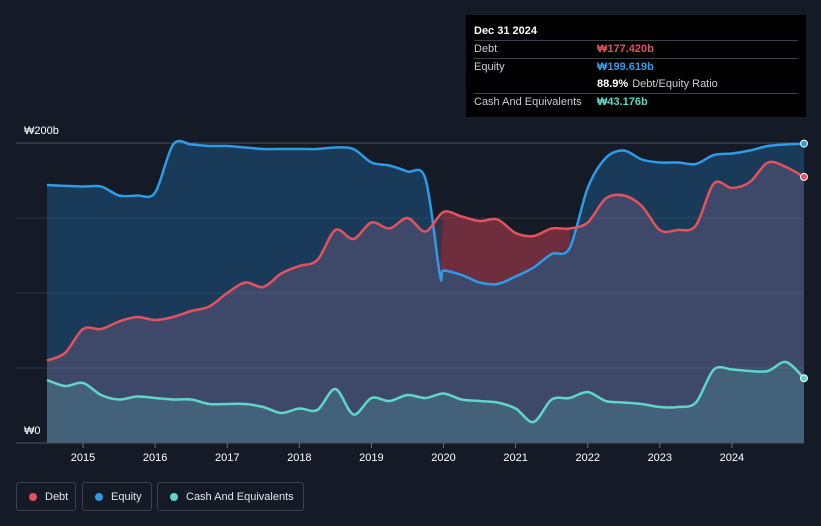 The width and height of the screenshot is (821, 526). What do you see at coordinates (587, 458) in the screenshot?
I see `x-tick-label-2022: 2022` at bounding box center [587, 458].